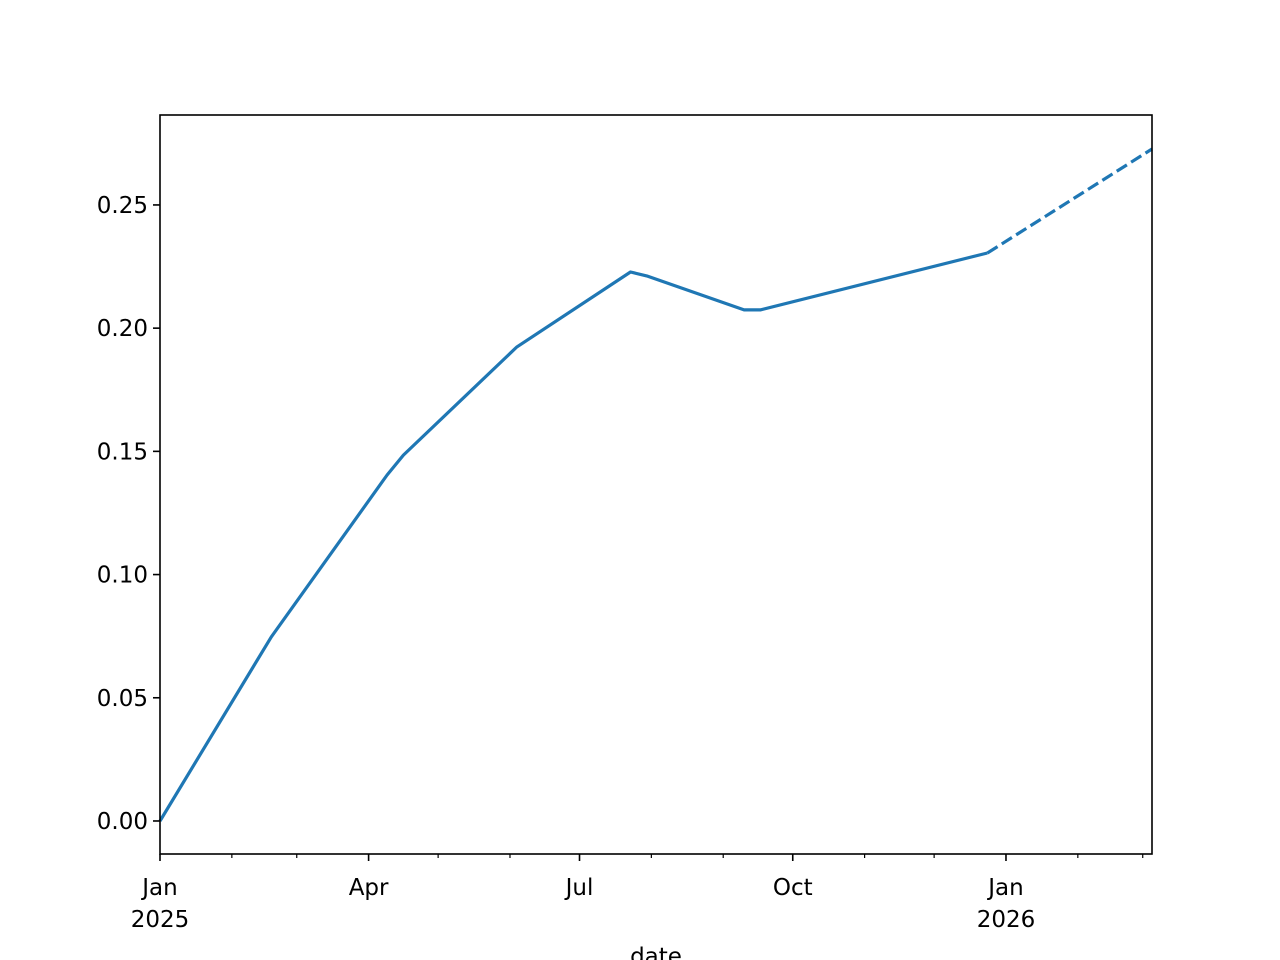  Describe the element at coordinates (122, 206) in the screenshot. I see `y-tick-label: 0.25` at that location.